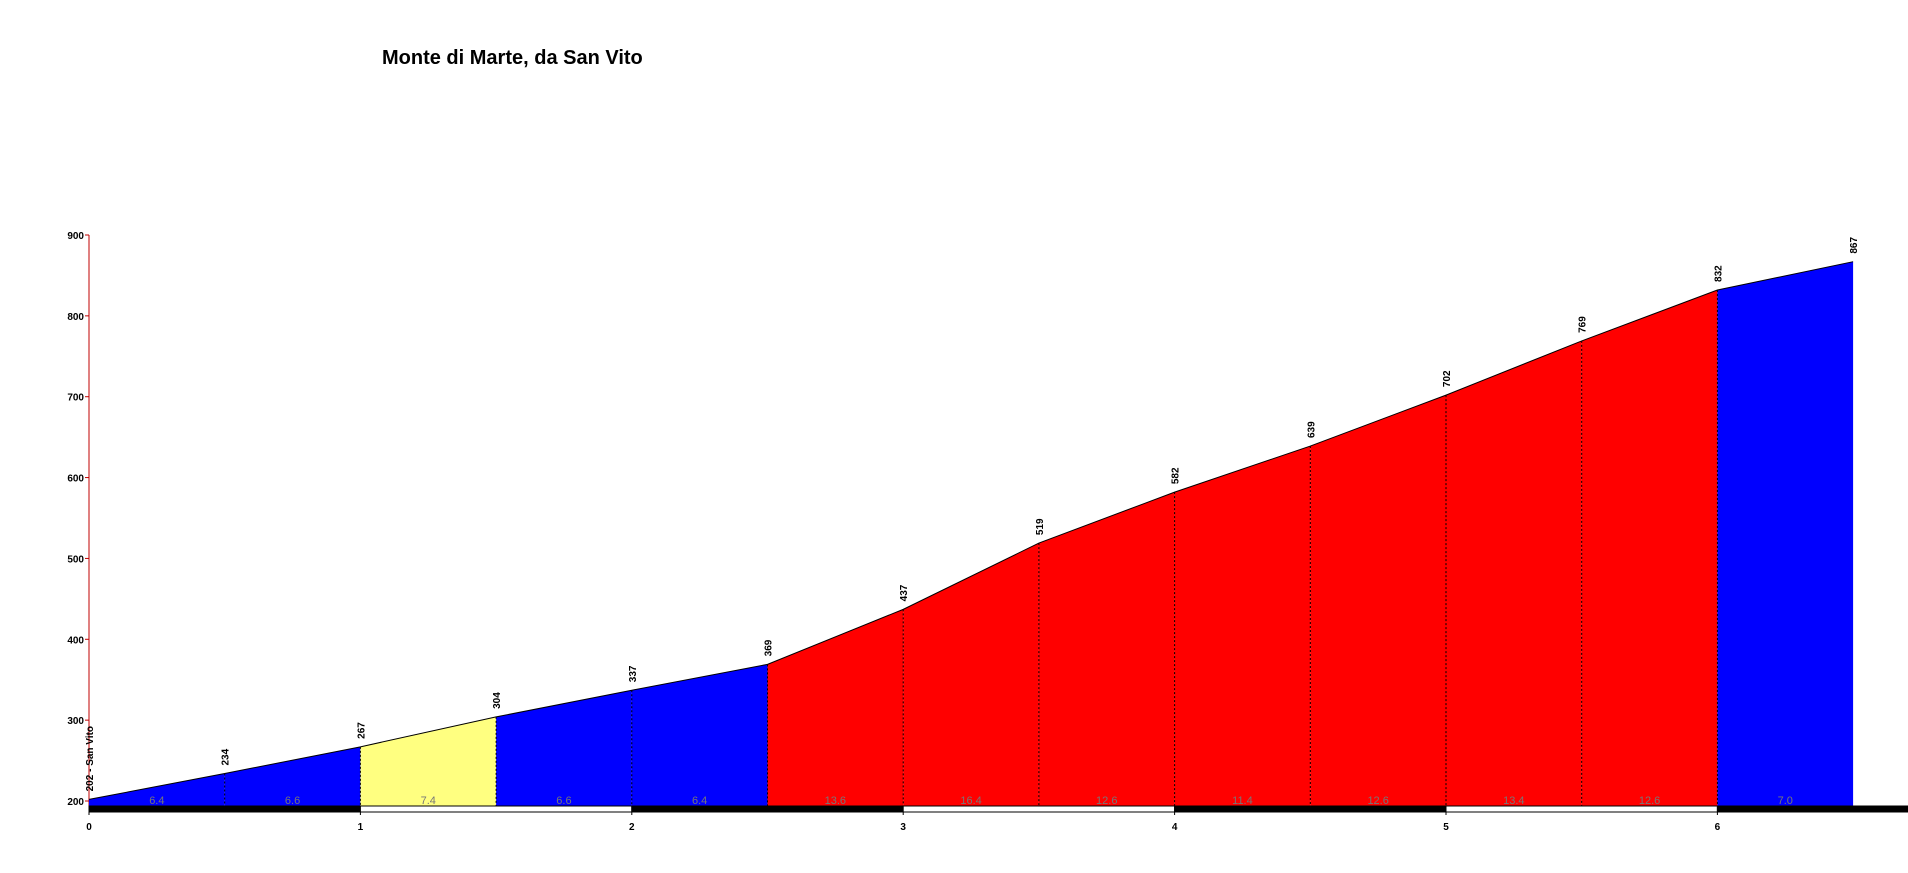  What do you see at coordinates (75, 640) in the screenshot?
I see `y-tick-label: 400` at bounding box center [75, 640].